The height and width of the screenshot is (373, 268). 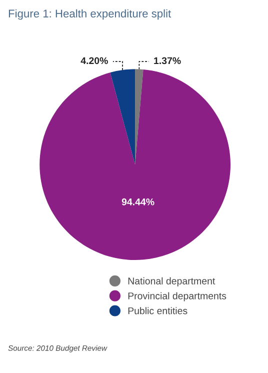 I want to click on legend-label: National department, so click(x=172, y=281).